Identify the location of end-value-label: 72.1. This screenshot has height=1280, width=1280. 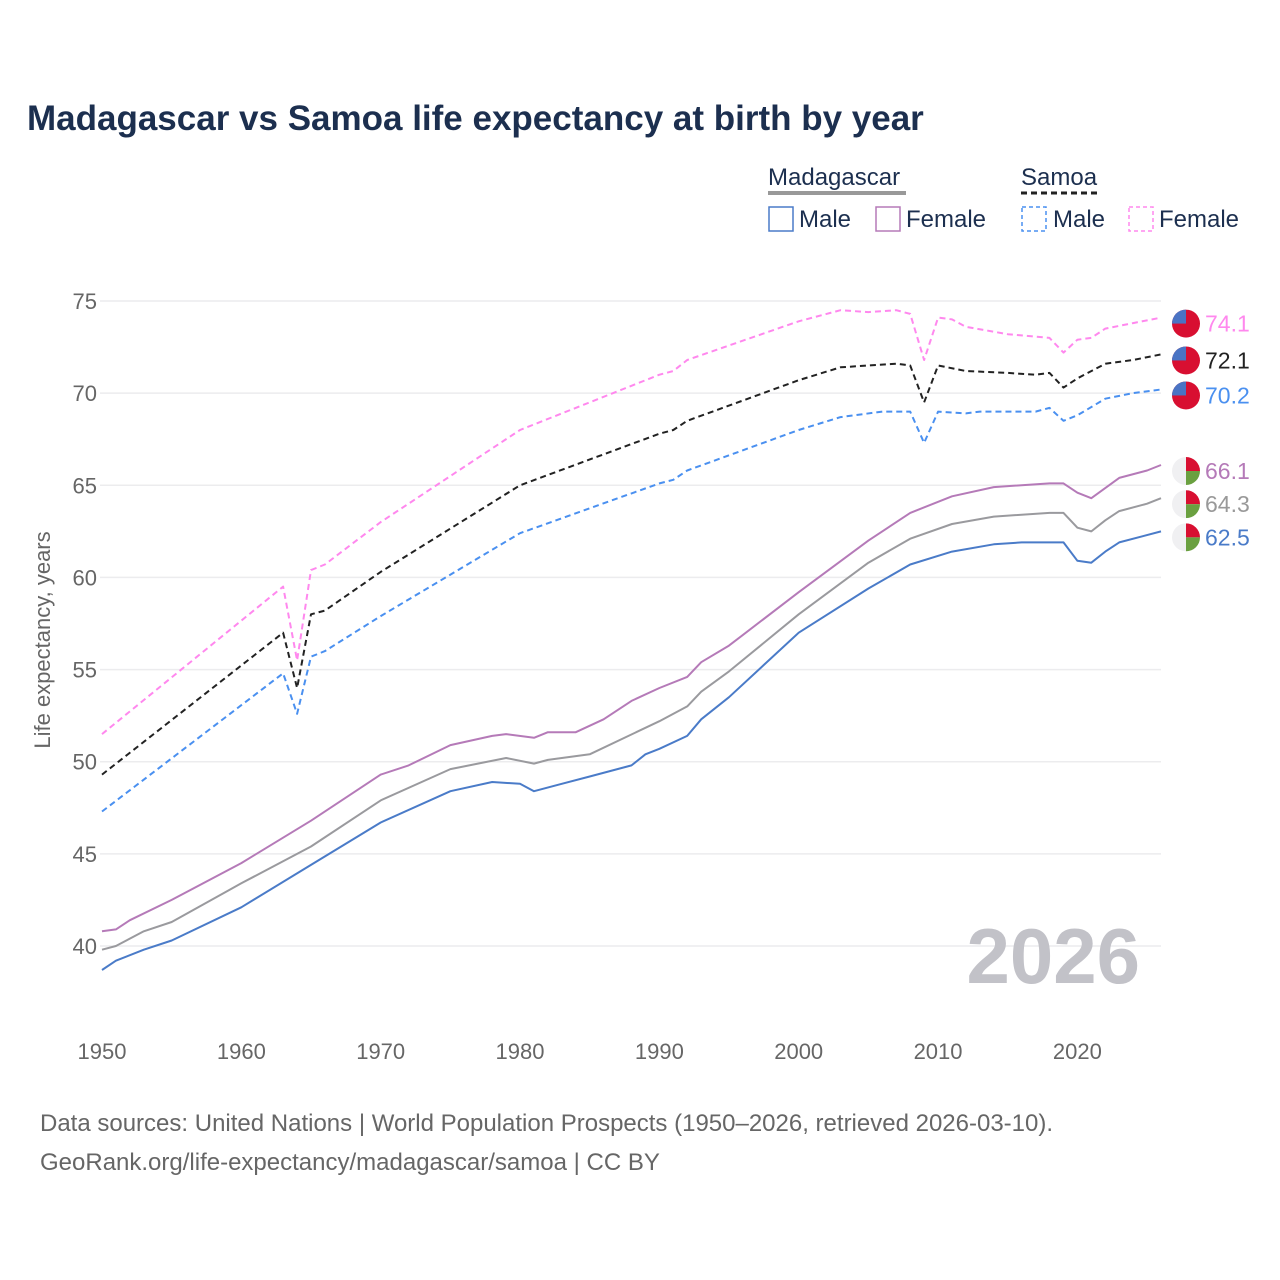
(1227, 360).